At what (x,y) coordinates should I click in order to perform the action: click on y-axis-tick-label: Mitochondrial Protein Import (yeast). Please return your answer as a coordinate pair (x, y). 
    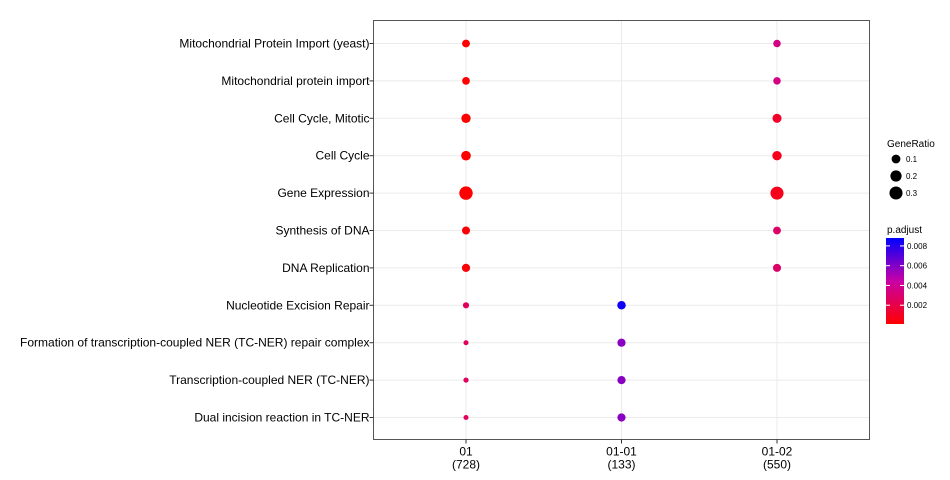
    Looking at the image, I should click on (274, 44).